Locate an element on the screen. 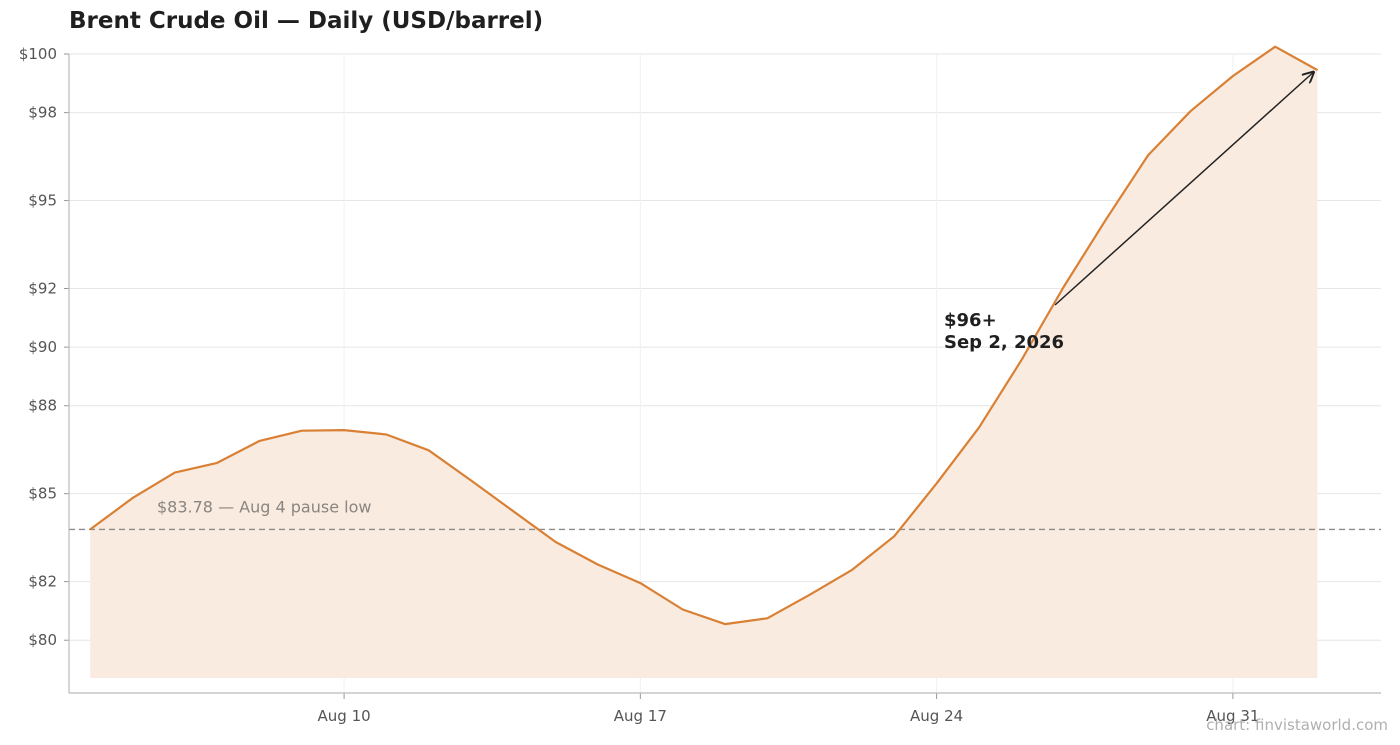  y-tick-label: $88 is located at coordinates (42, 406).